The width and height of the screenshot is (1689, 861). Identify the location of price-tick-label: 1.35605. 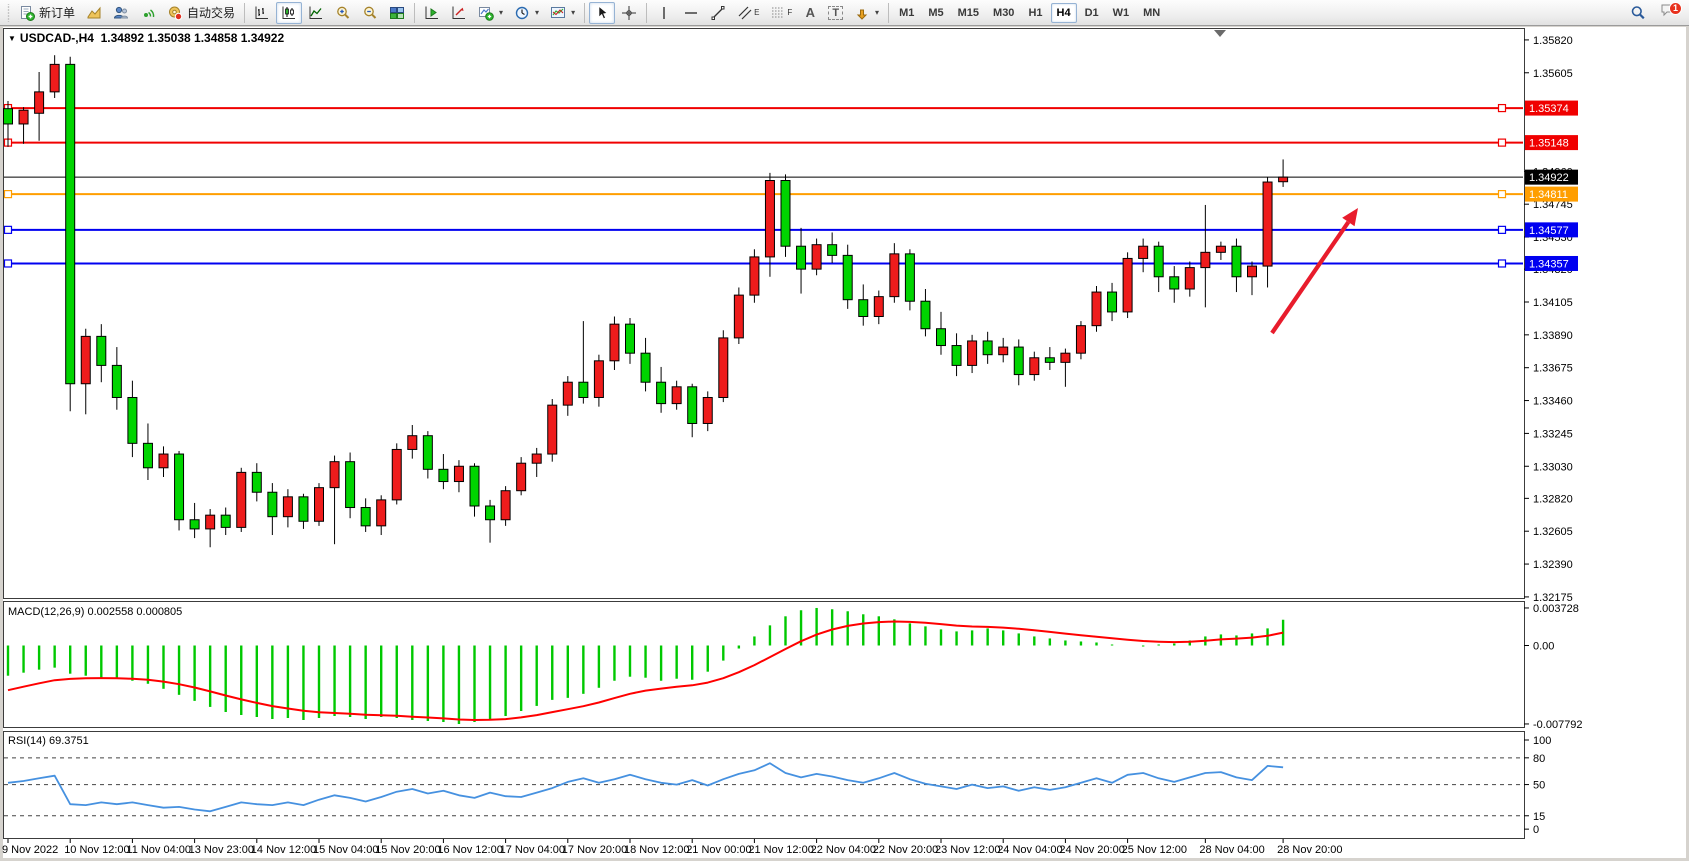
(1553, 74).